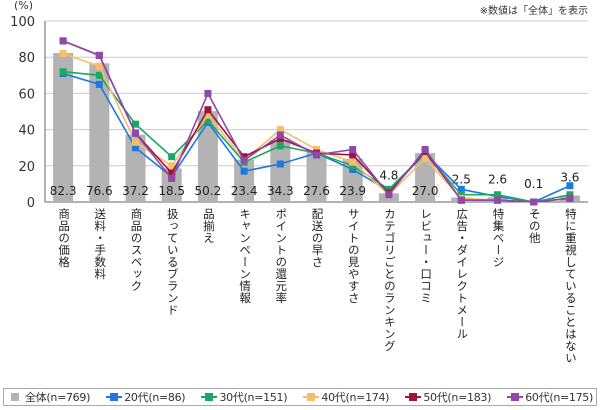  I want to click on x-tick-label: 特集ページ, so click(498, 238).